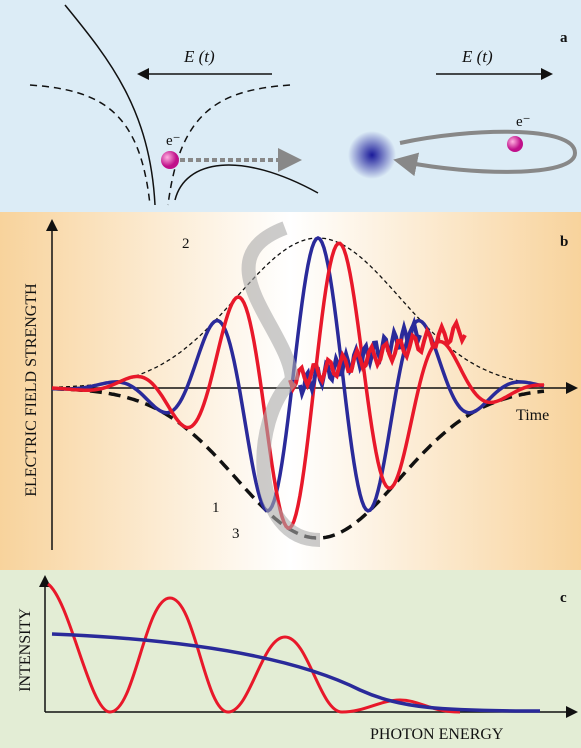 Image resolution: width=581 pixels, height=748 pixels. What do you see at coordinates (31, 390) in the screenshot?
I see `axis-title: ELECTRIC FIELD STRENGTH` at bounding box center [31, 390].